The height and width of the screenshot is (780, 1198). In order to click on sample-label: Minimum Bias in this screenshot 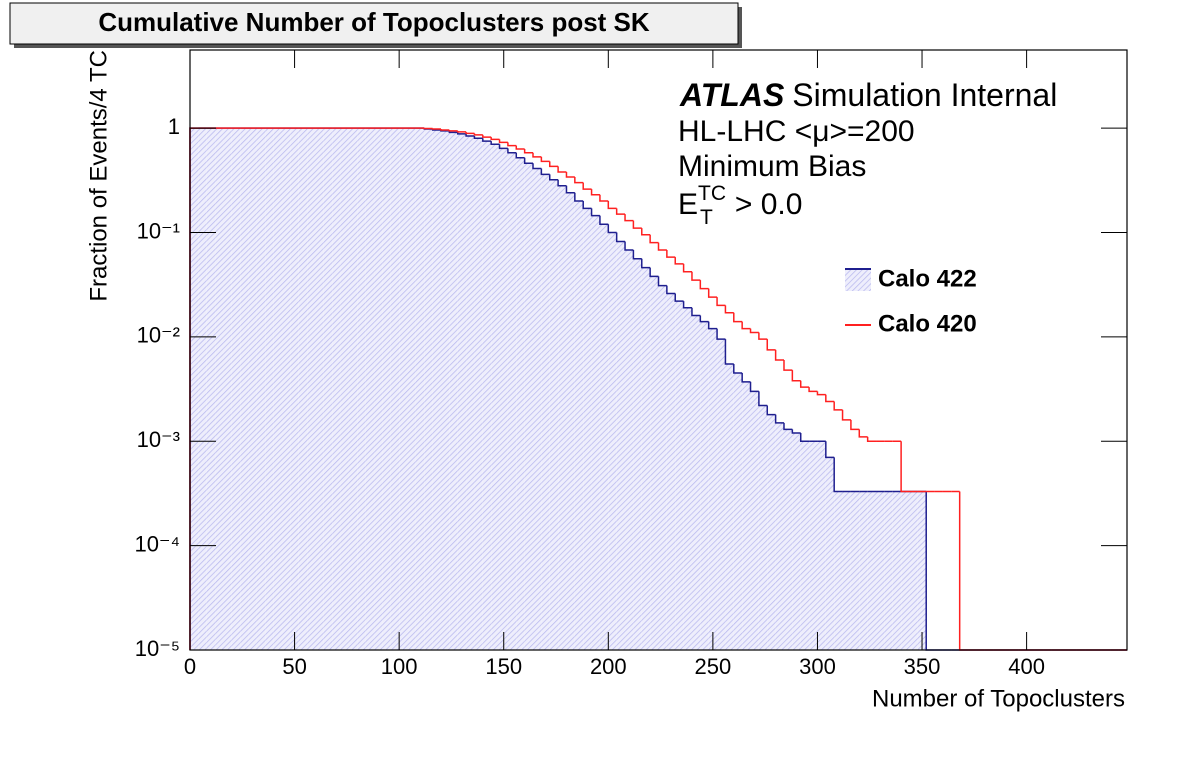, I will do `click(772, 166)`.